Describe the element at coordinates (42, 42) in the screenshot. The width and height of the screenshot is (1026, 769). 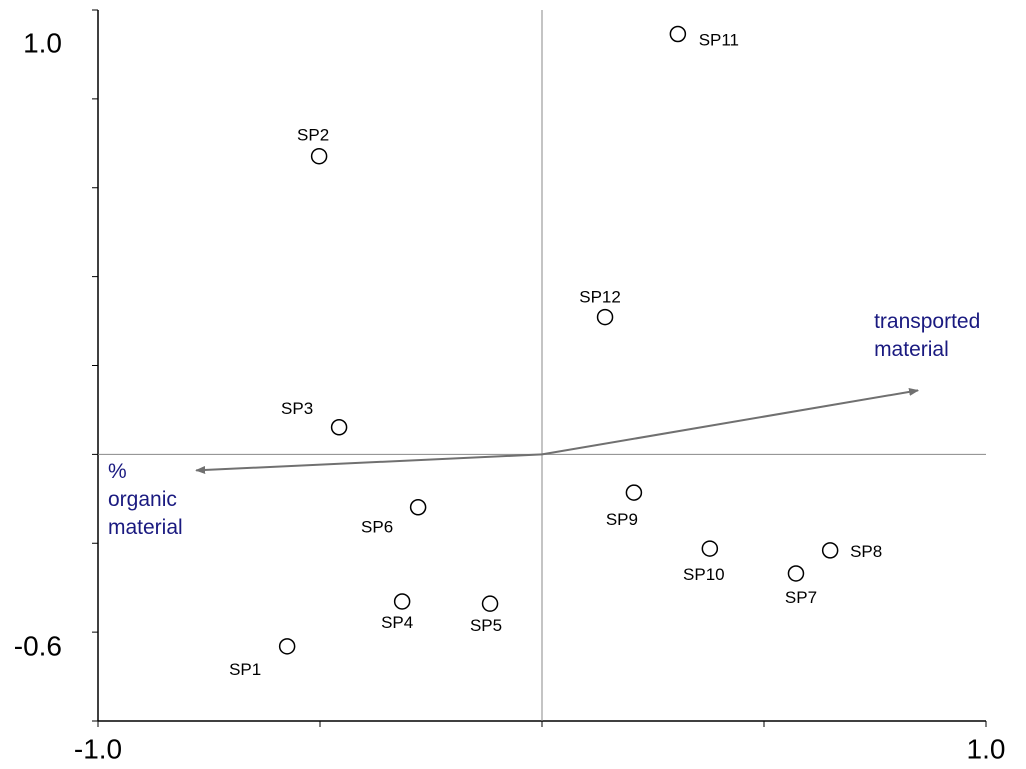
I see `y-tick-label: 1.0` at that location.